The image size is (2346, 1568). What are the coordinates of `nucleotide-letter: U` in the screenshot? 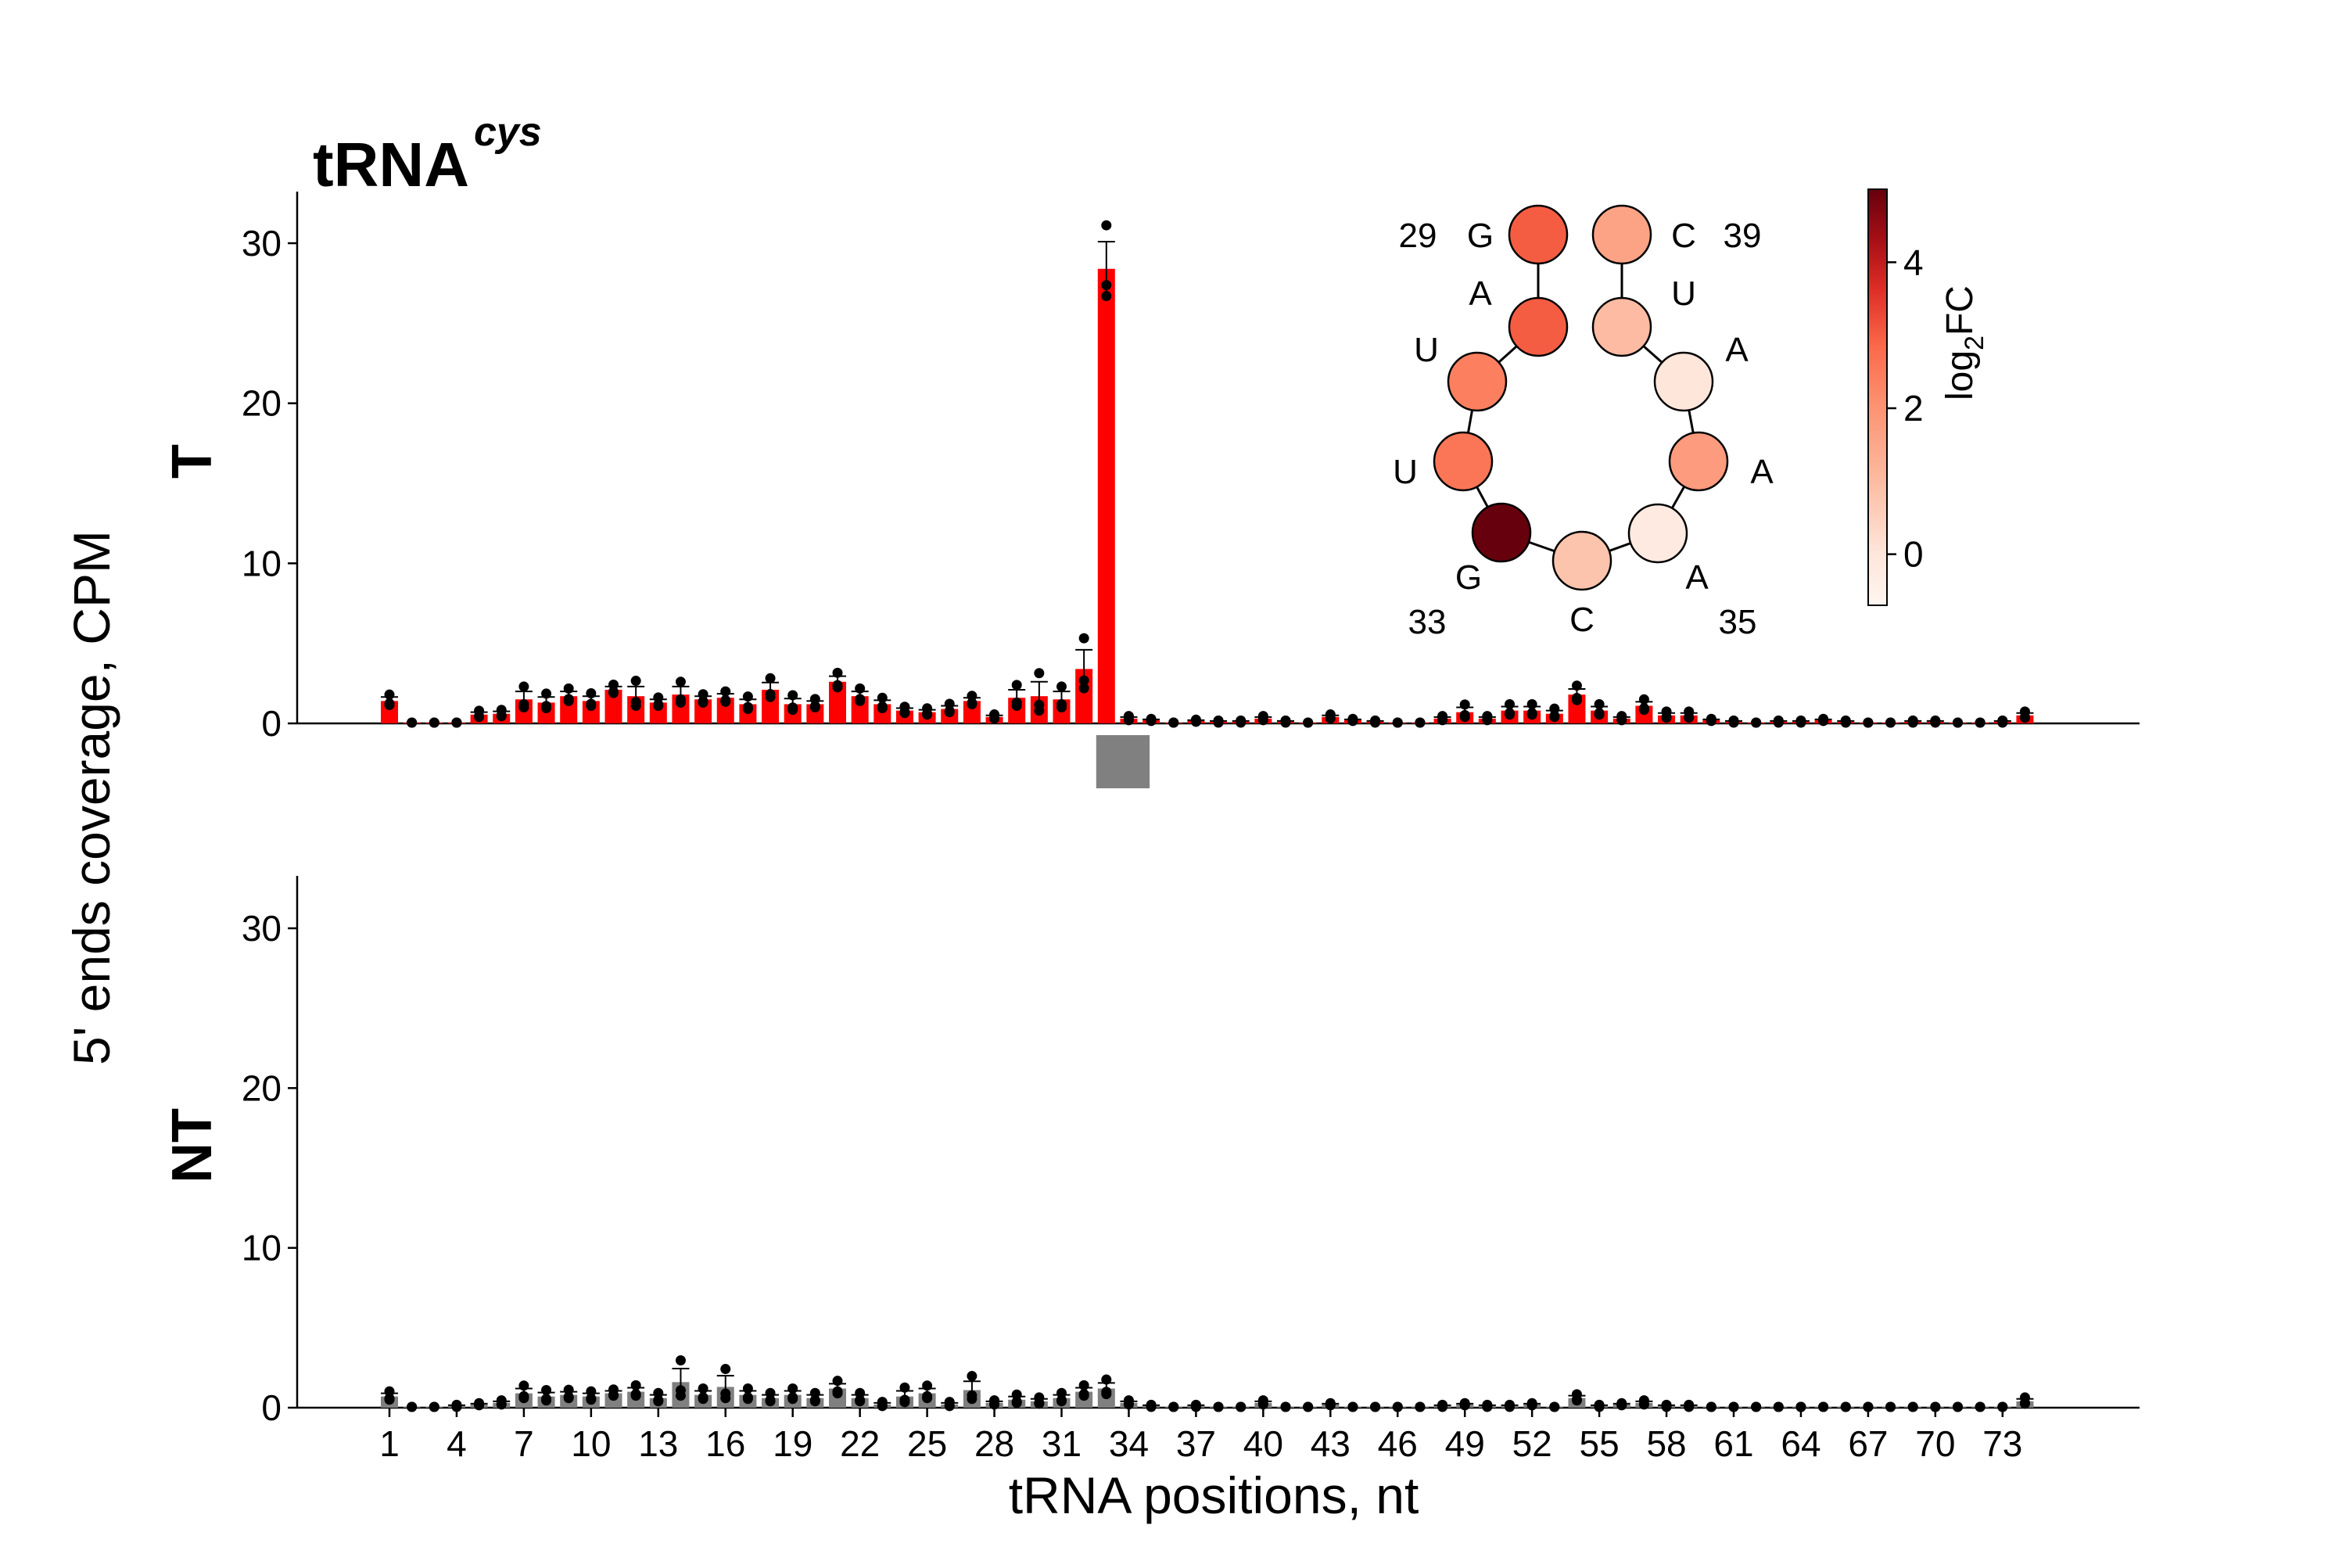 It's located at (1406, 472).